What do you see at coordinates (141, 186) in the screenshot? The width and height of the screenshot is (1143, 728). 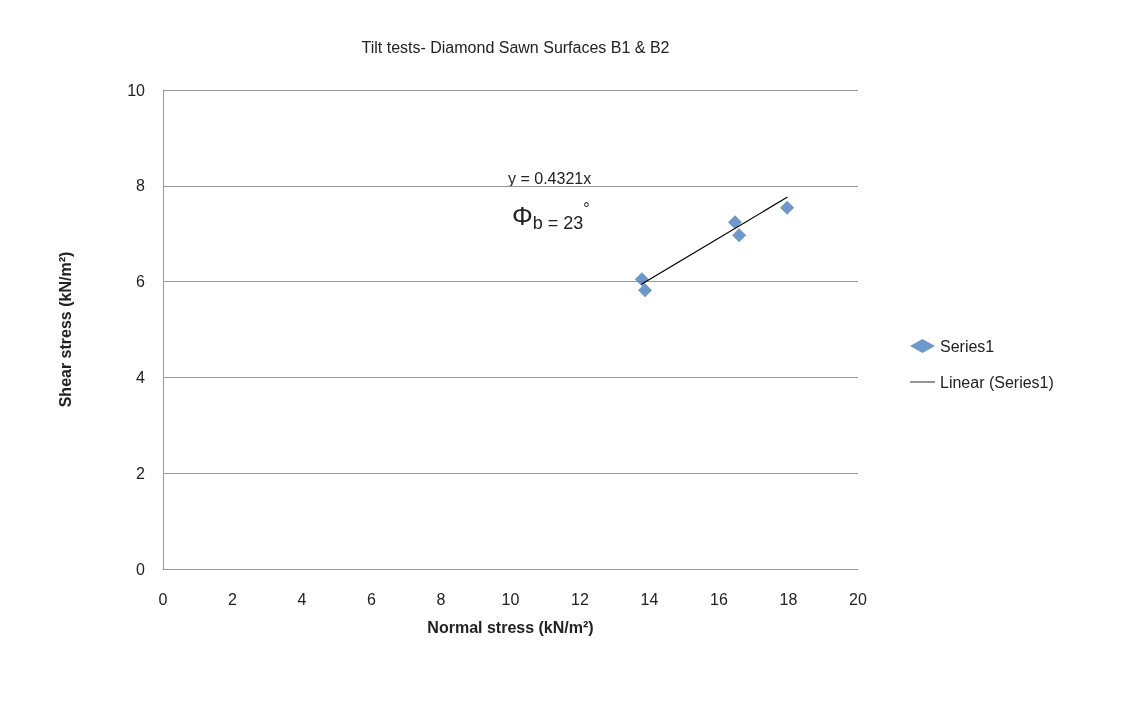 I see `y-tick-label: 8` at bounding box center [141, 186].